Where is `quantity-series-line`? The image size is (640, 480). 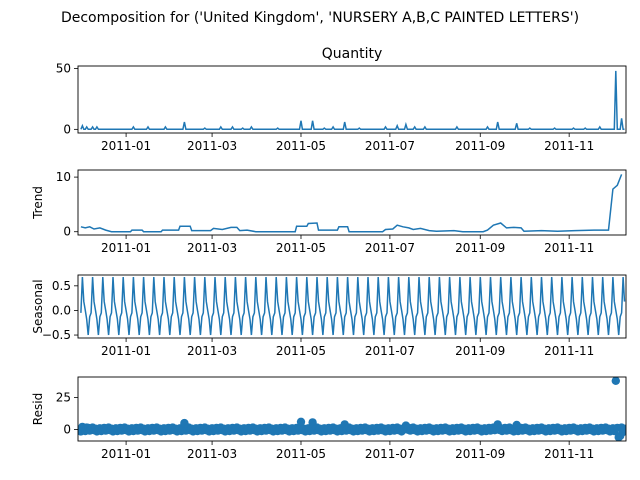 quantity-series-line is located at coordinates (352, 100).